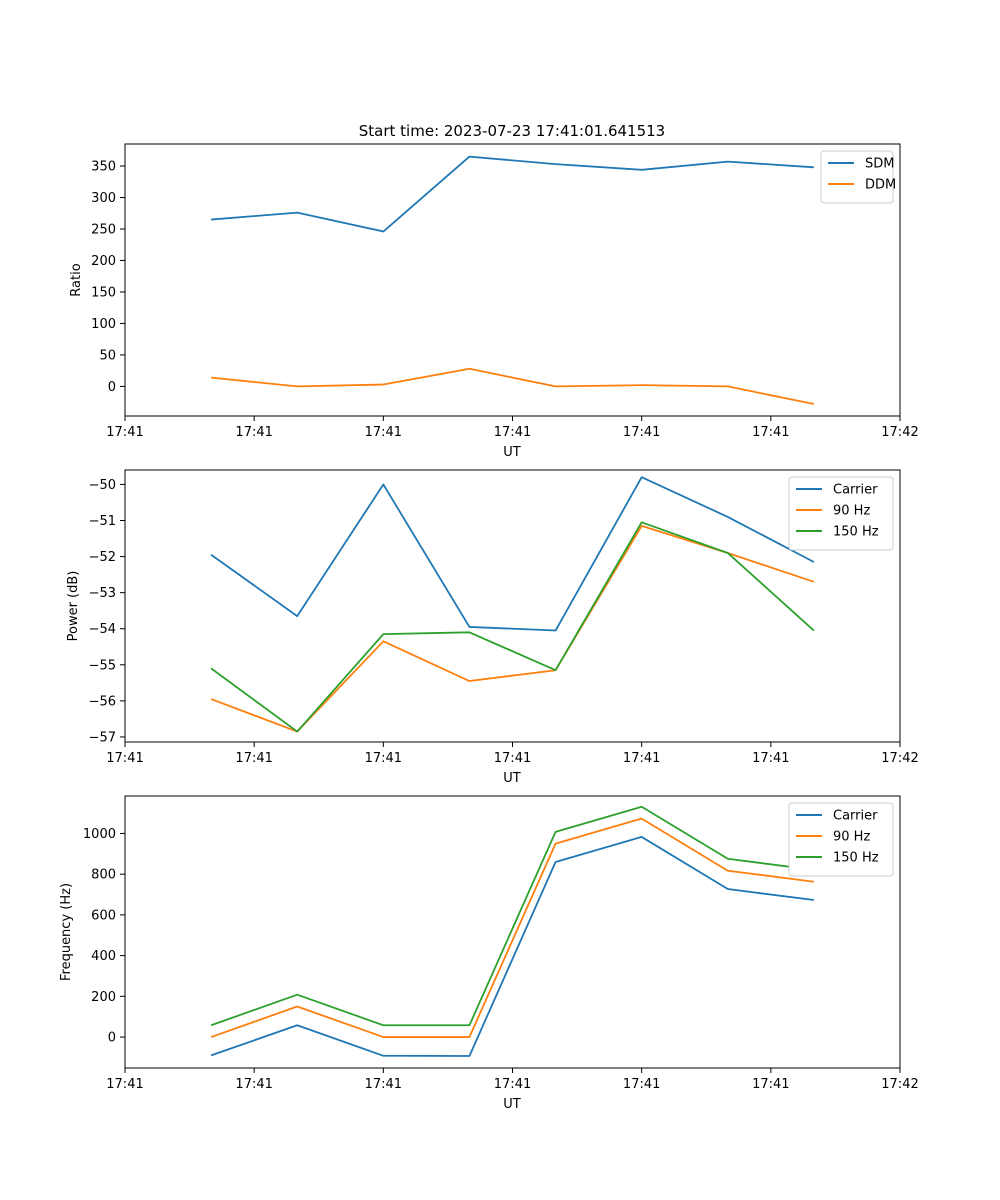 This screenshot has height=1200, width=1000. I want to click on y-tick-label: 350, so click(103, 167).